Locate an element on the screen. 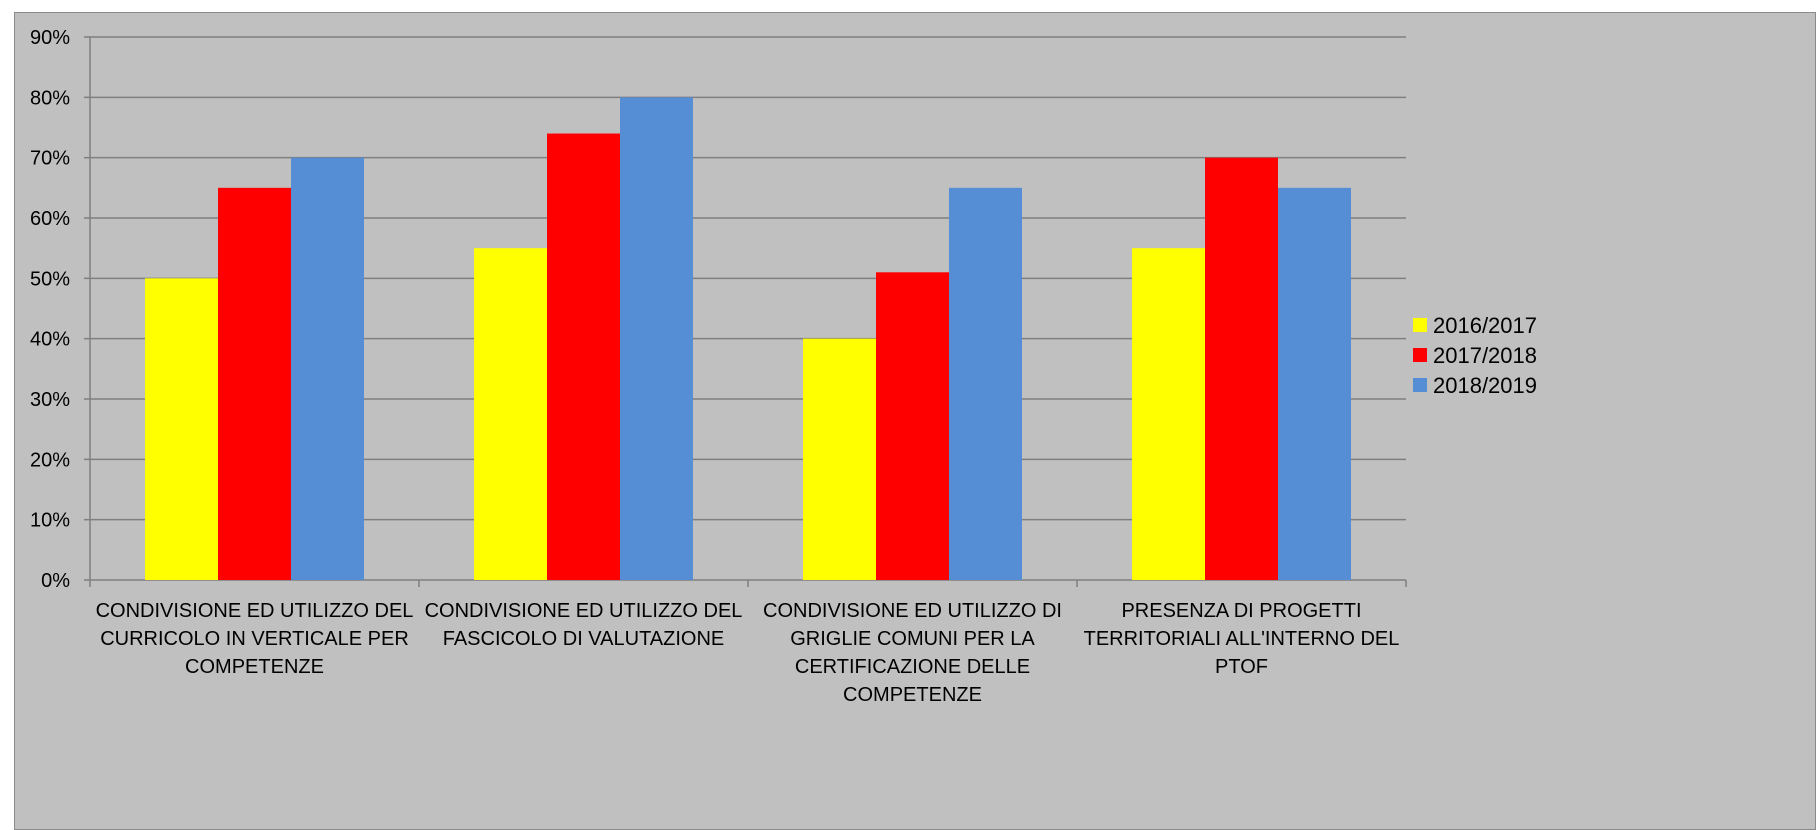  legend-label: 2016/2017 is located at coordinates (1485, 325).